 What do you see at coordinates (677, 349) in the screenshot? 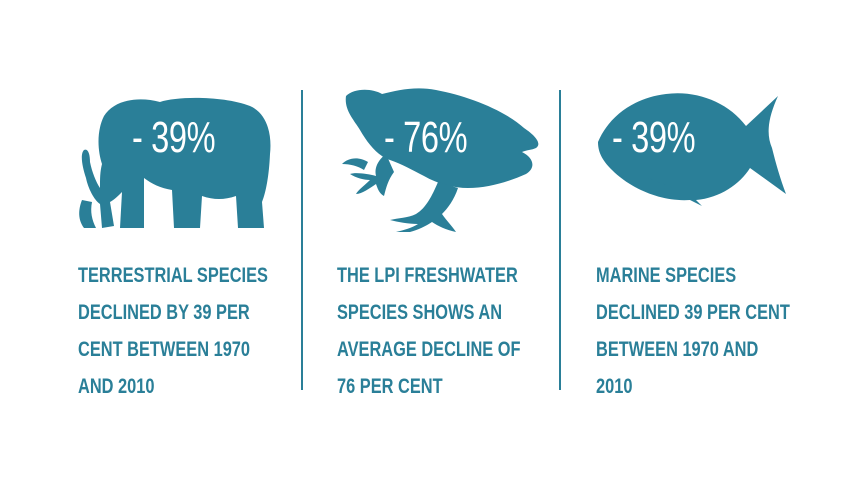
I see `caption-line: BETWEEN 1970 AND` at bounding box center [677, 349].